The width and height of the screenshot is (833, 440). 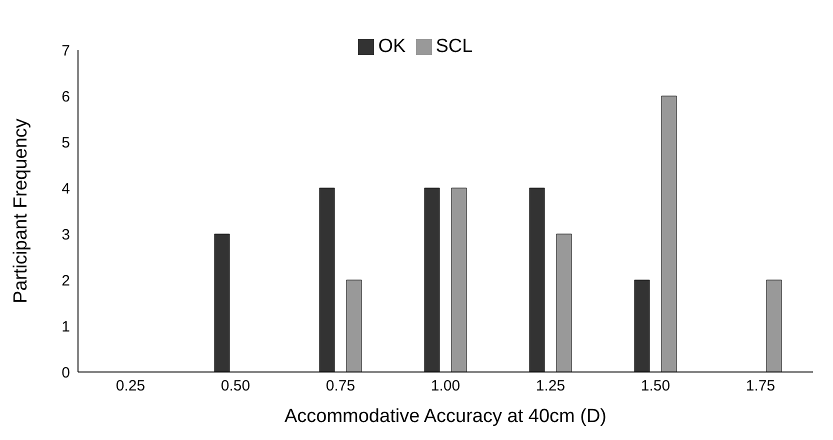 I want to click on y-tick-label: 6, so click(x=66, y=97).